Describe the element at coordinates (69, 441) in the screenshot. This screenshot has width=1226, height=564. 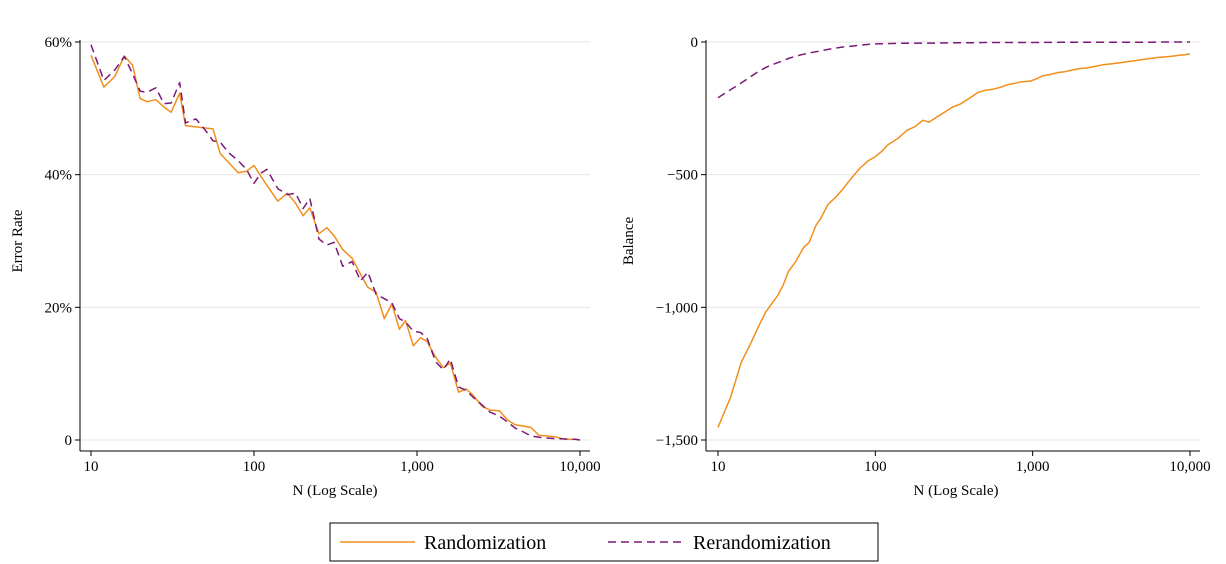
I see `error-rate-y-tick-label-0: 0` at that location.